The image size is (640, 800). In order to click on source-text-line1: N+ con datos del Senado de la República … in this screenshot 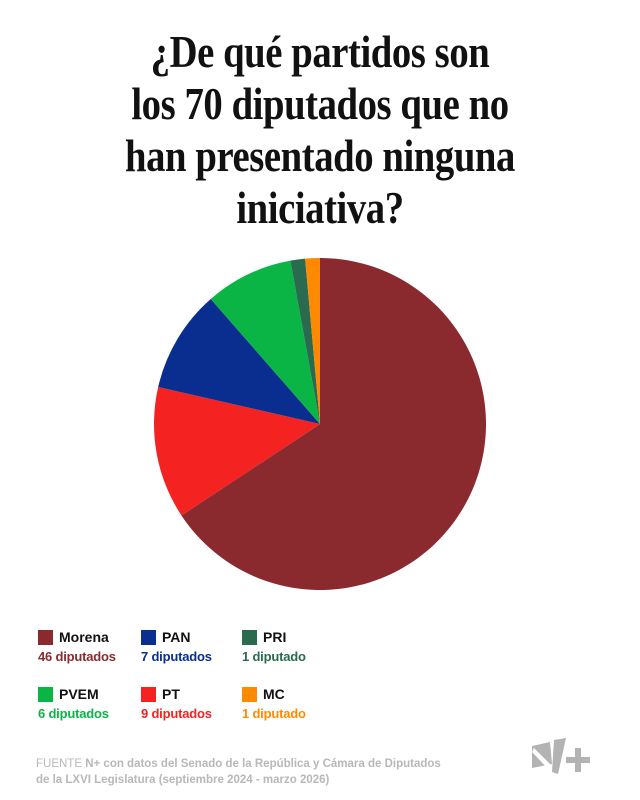, I will do `click(263, 764)`.